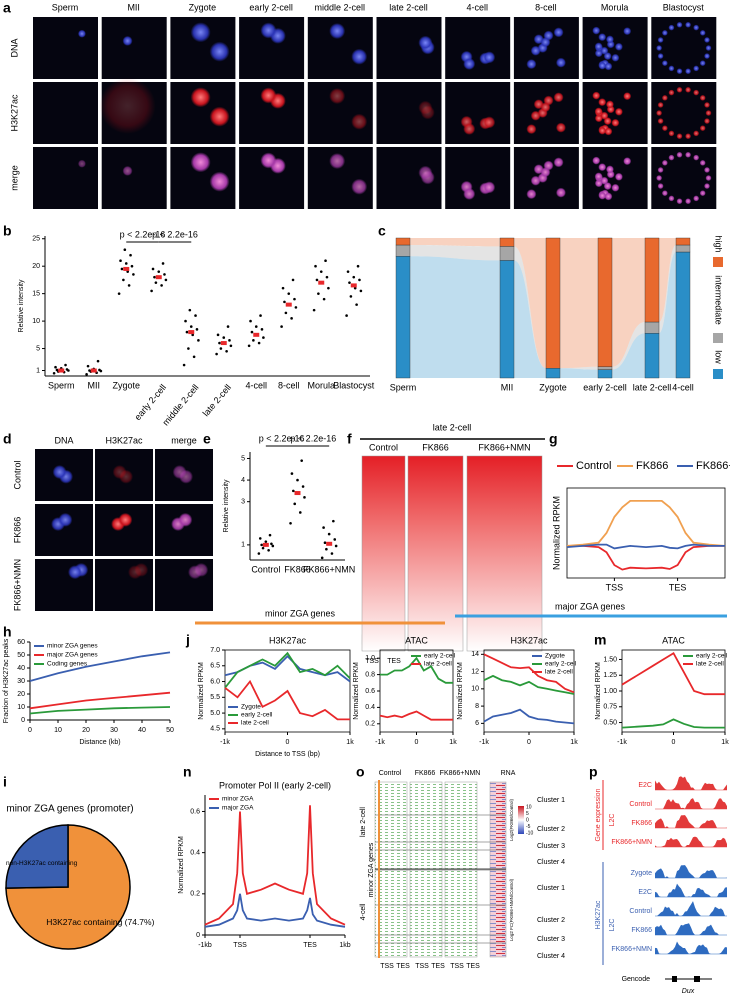 The height and width of the screenshot is (999, 730). What do you see at coordinates (590, 606) in the screenshot?
I see `group-header: major ZGA genes` at bounding box center [590, 606].